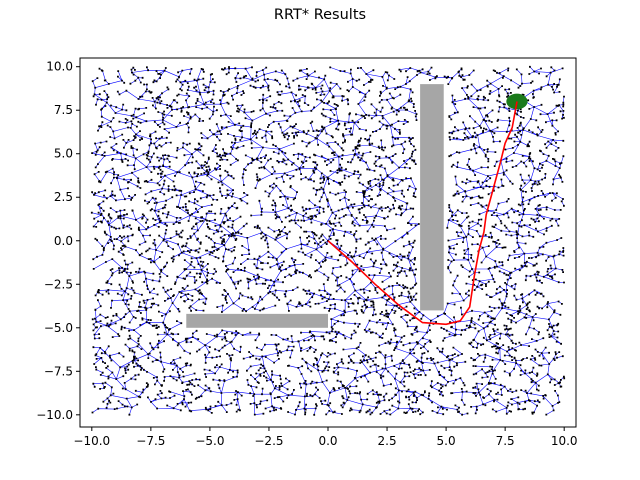 The height and width of the screenshot is (480, 640). Describe the element at coordinates (63, 154) in the screenshot. I see `y-tick-label: 5.0` at that location.